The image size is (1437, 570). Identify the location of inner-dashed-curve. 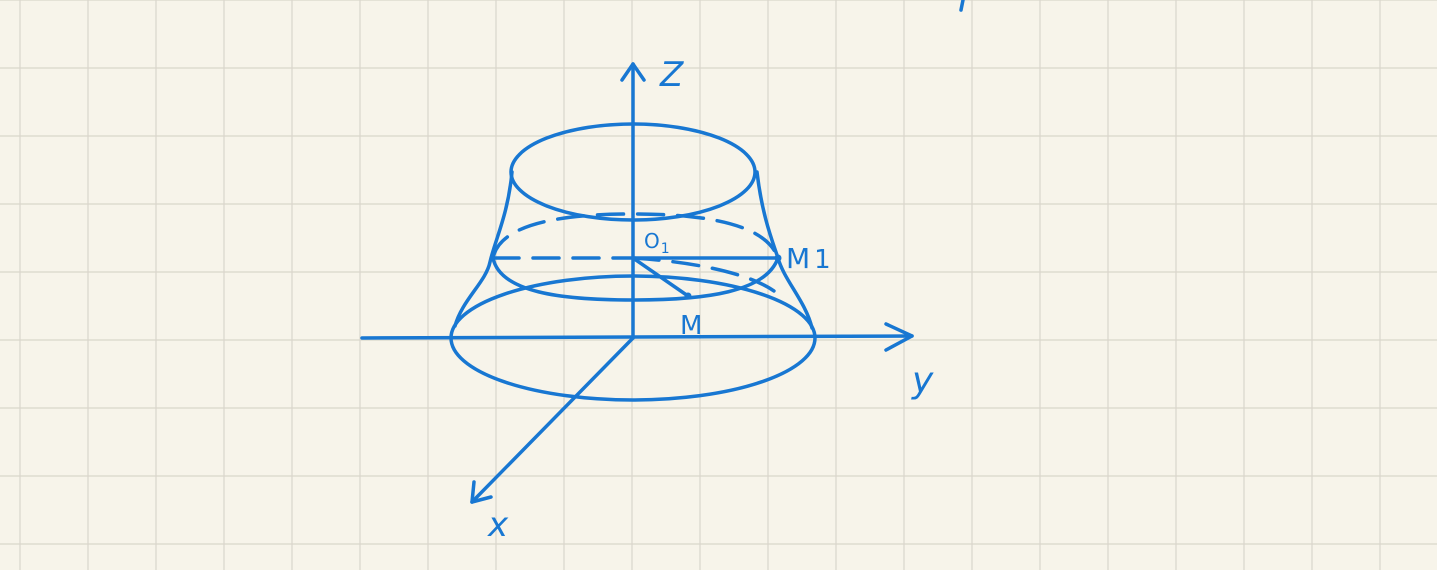
(706, 277).